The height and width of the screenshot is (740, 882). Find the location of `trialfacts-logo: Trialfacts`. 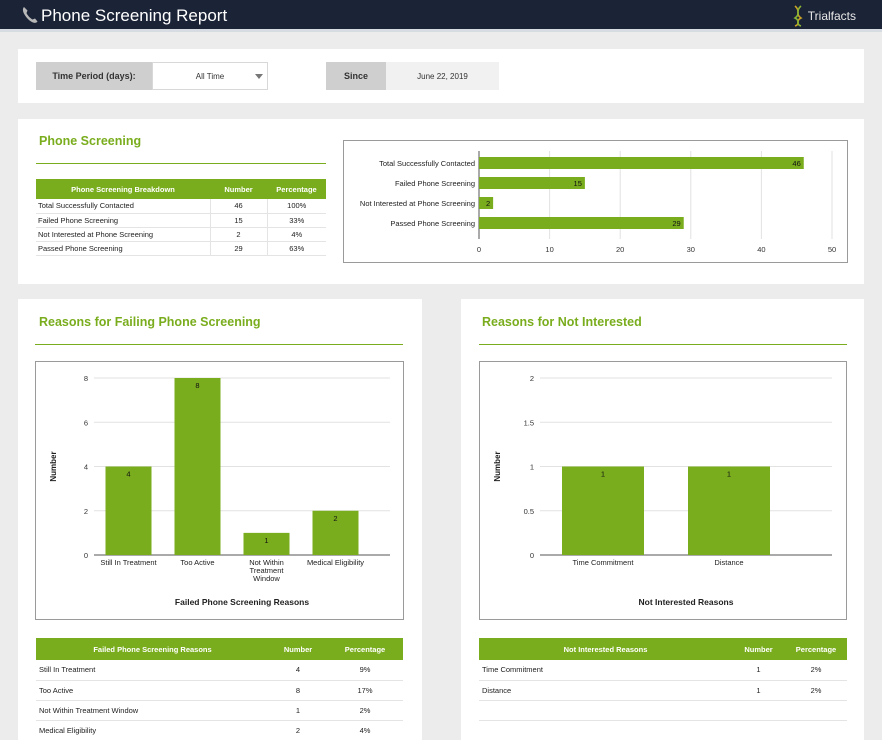

trialfacts-logo: Trialfacts is located at coordinates (824, 16).